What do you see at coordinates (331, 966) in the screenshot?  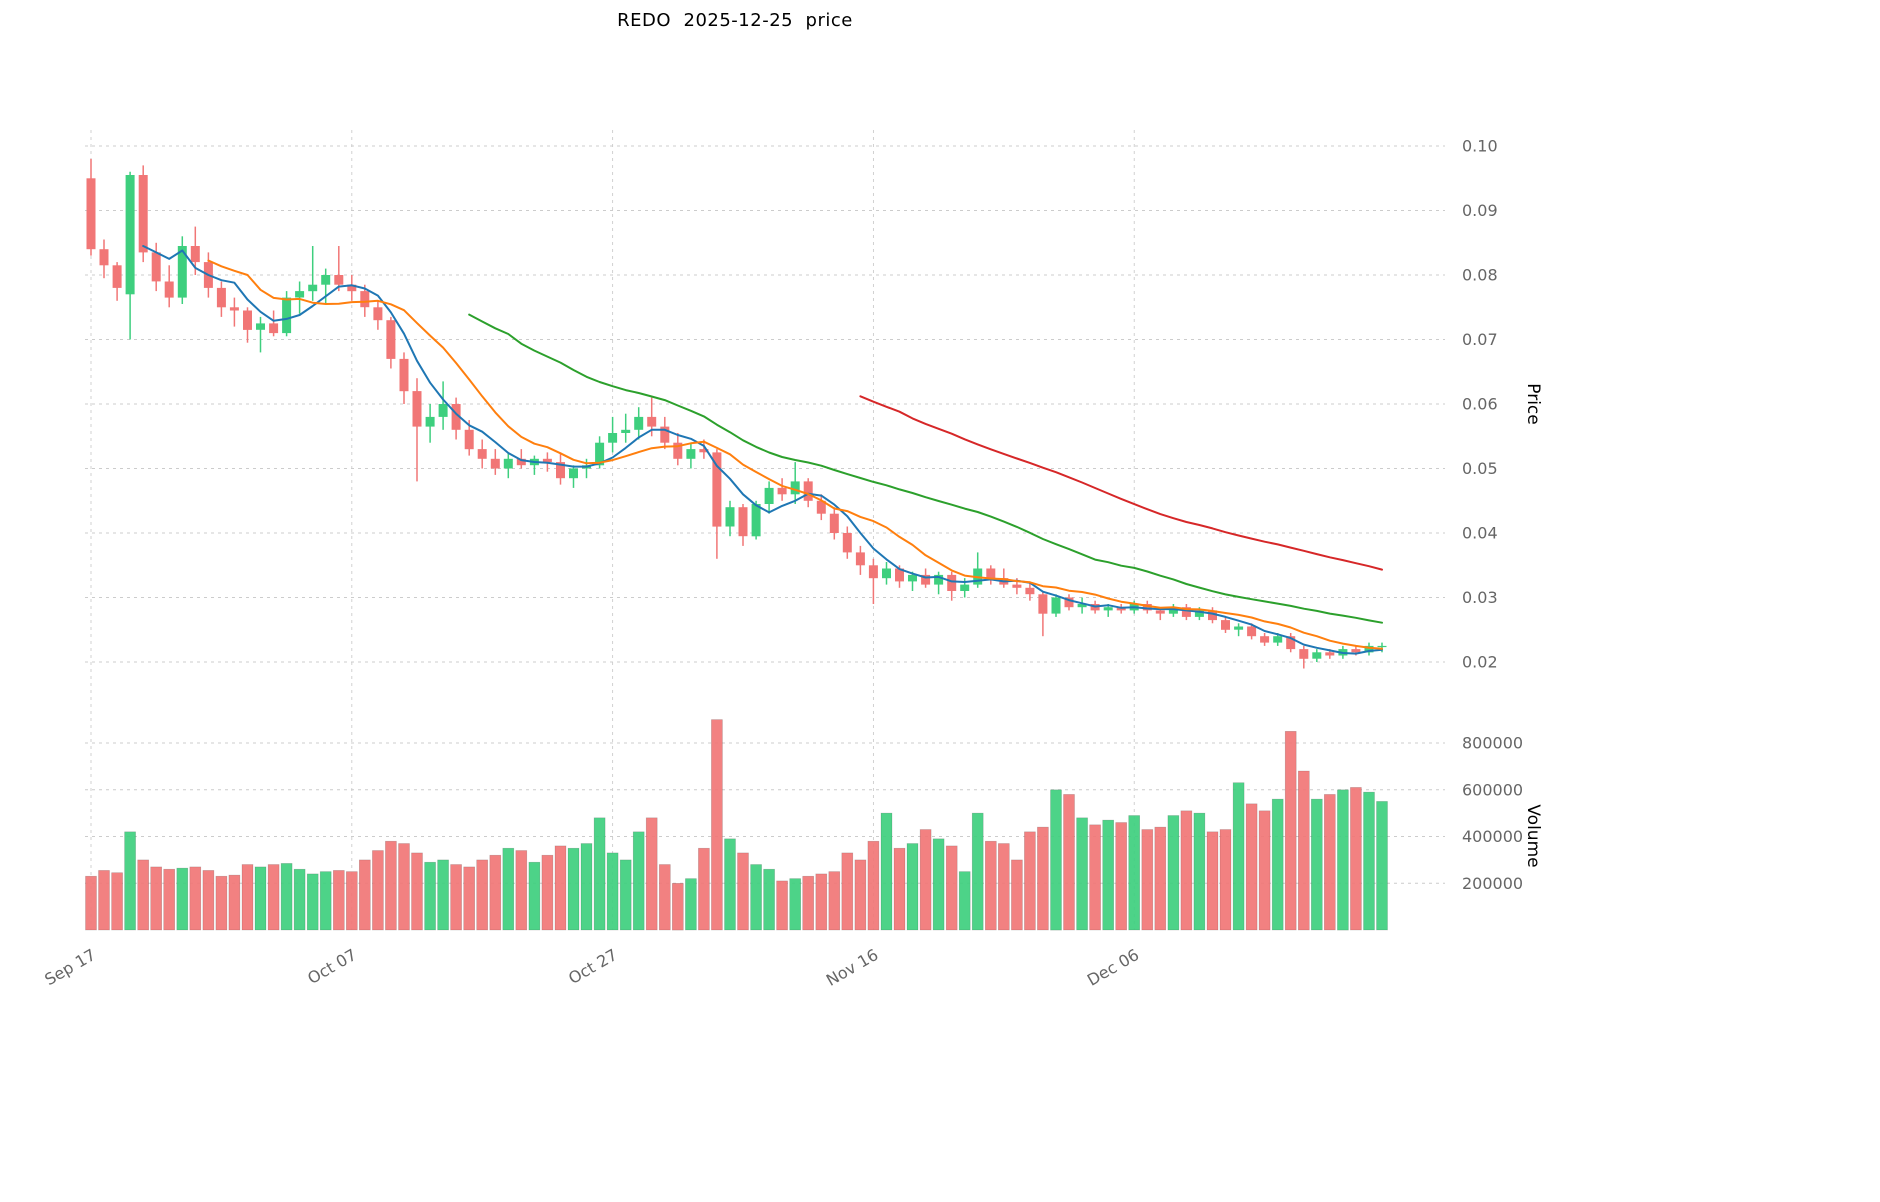 I see `x-tick-label: Oct 07` at bounding box center [331, 966].